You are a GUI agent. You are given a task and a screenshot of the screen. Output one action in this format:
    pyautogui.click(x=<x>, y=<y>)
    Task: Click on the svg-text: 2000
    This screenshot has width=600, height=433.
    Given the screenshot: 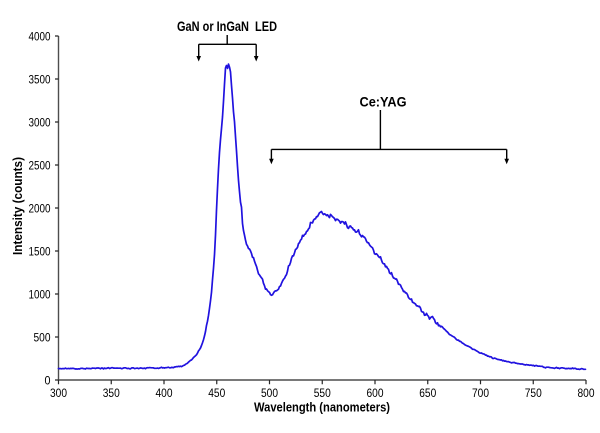 What is the action you would take?
    pyautogui.click(x=40, y=208)
    